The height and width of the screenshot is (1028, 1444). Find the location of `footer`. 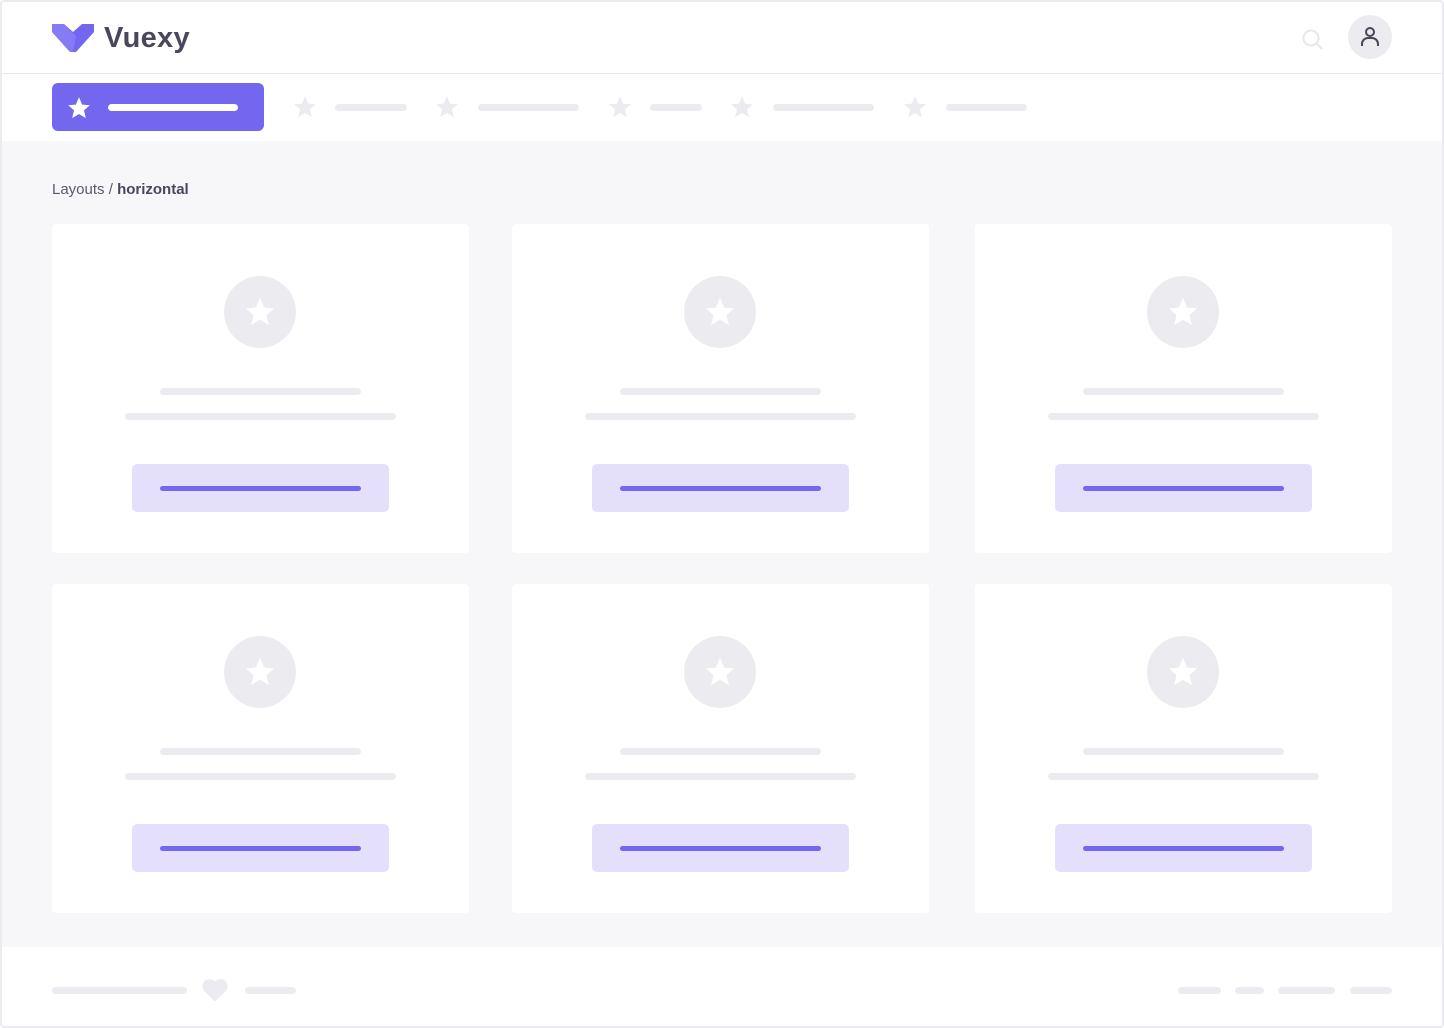

footer is located at coordinates (722, 986).